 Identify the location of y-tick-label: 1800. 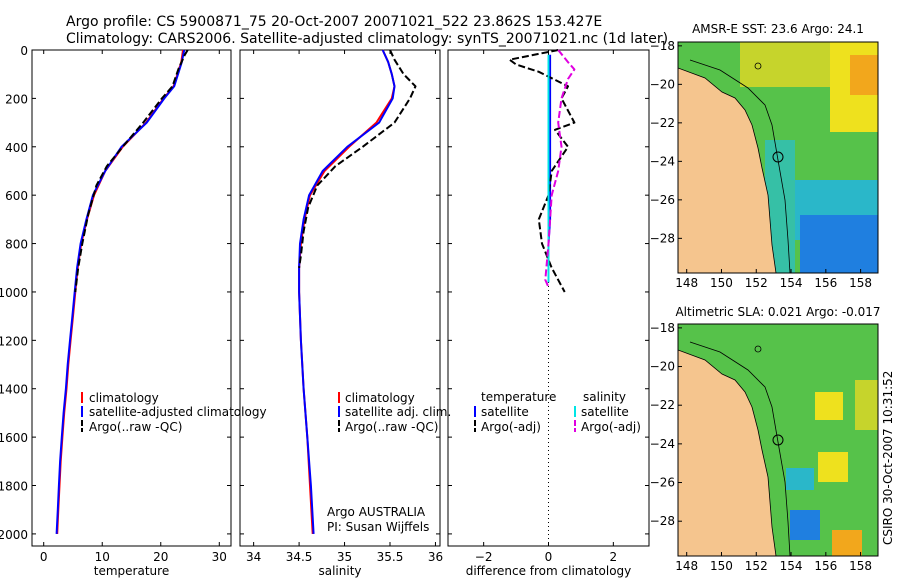
(14, 487).